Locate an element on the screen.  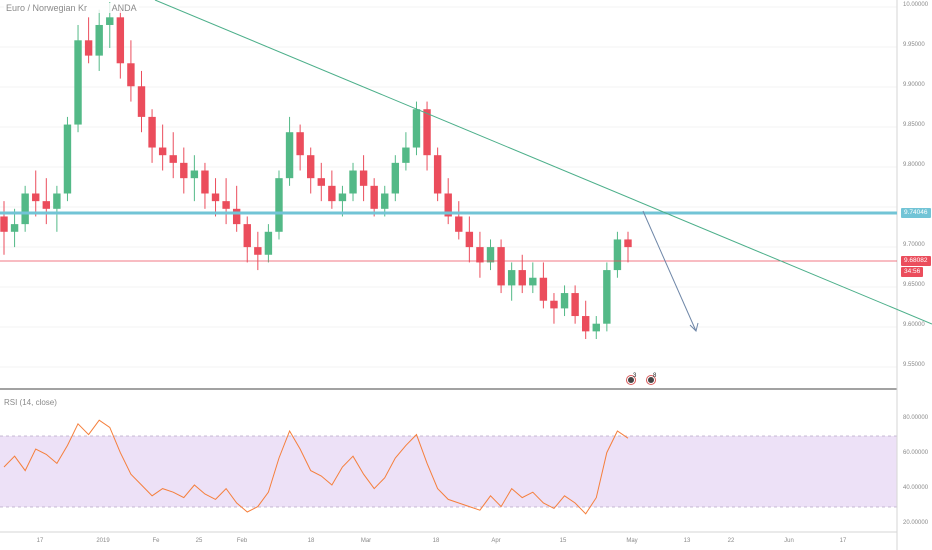
price-tick: 9.70000 is located at coordinates (914, 245).